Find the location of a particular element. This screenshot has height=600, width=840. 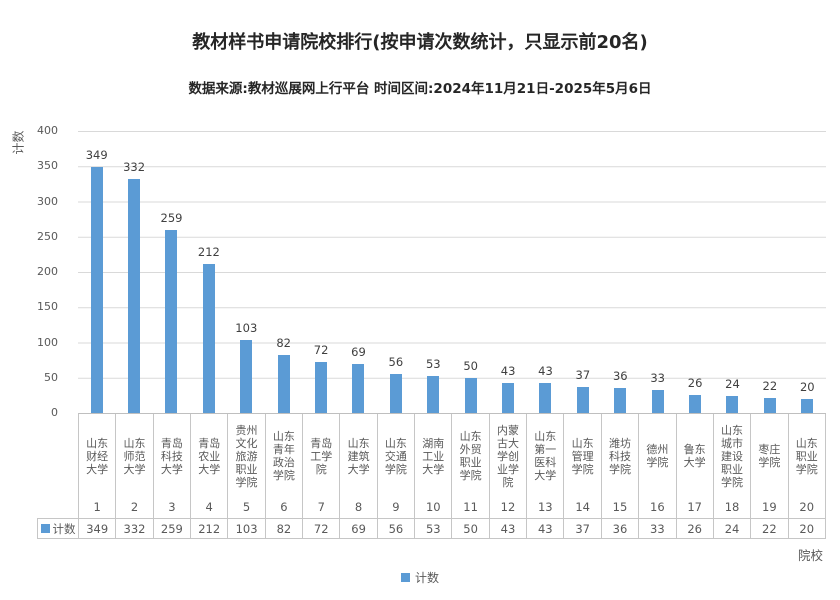

category-cell: 枣庄学院 19 is located at coordinates (770, 466).